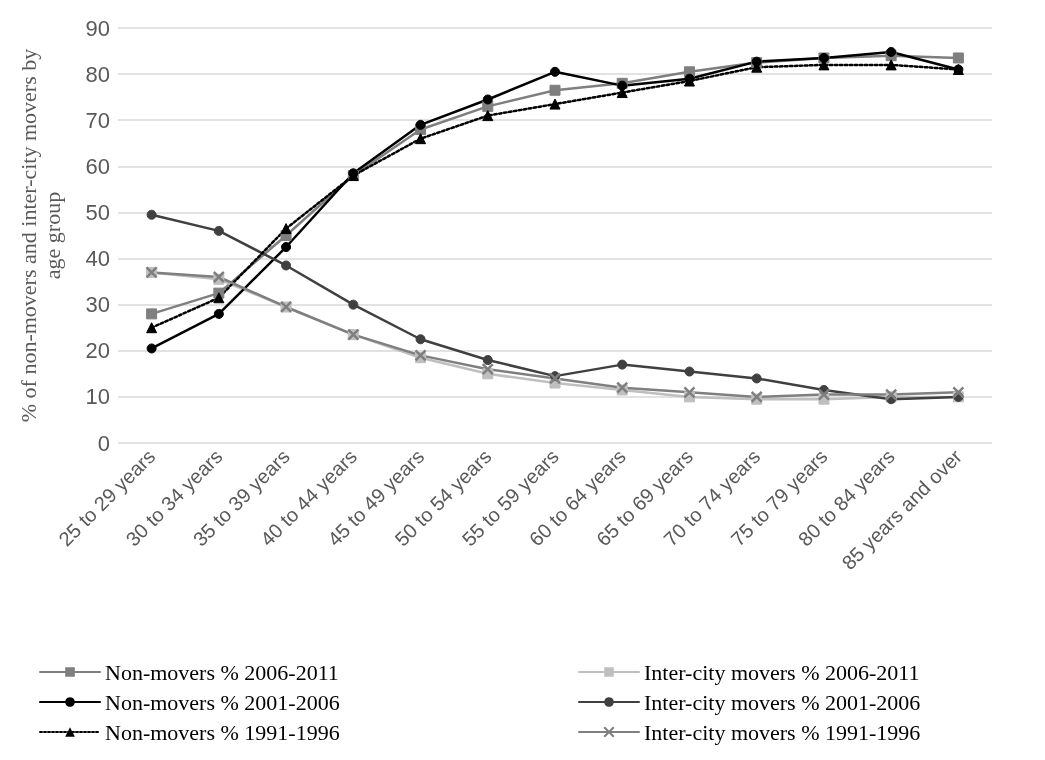 The image size is (1045, 760). I want to click on legend-label: Non-movers % 2001-2006, so click(222, 702).